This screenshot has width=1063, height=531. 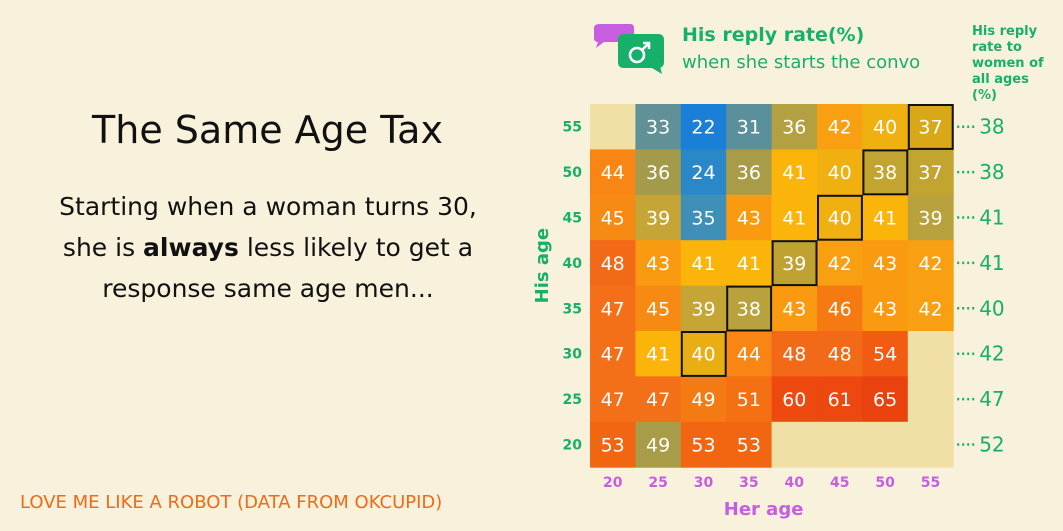 I want to click on cell-value-label: 65, so click(x=885, y=400).